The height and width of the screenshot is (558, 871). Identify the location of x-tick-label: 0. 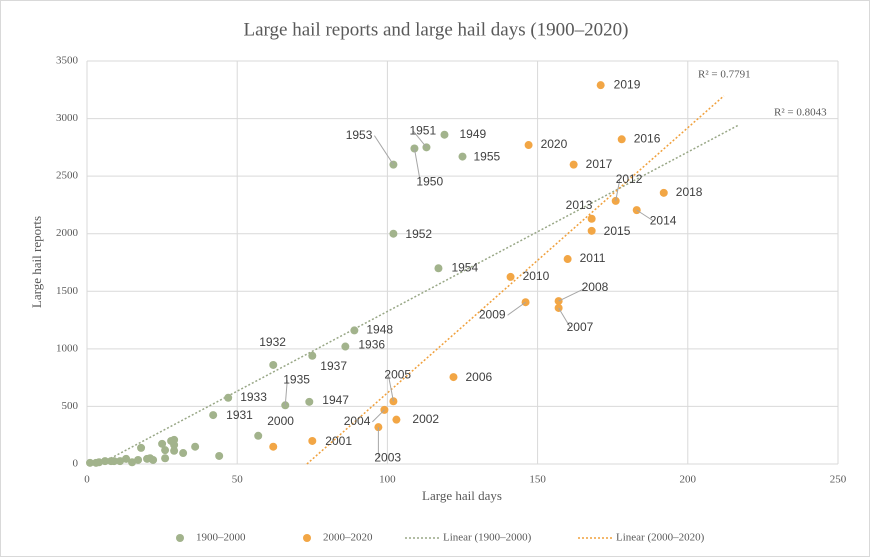
(87, 480).